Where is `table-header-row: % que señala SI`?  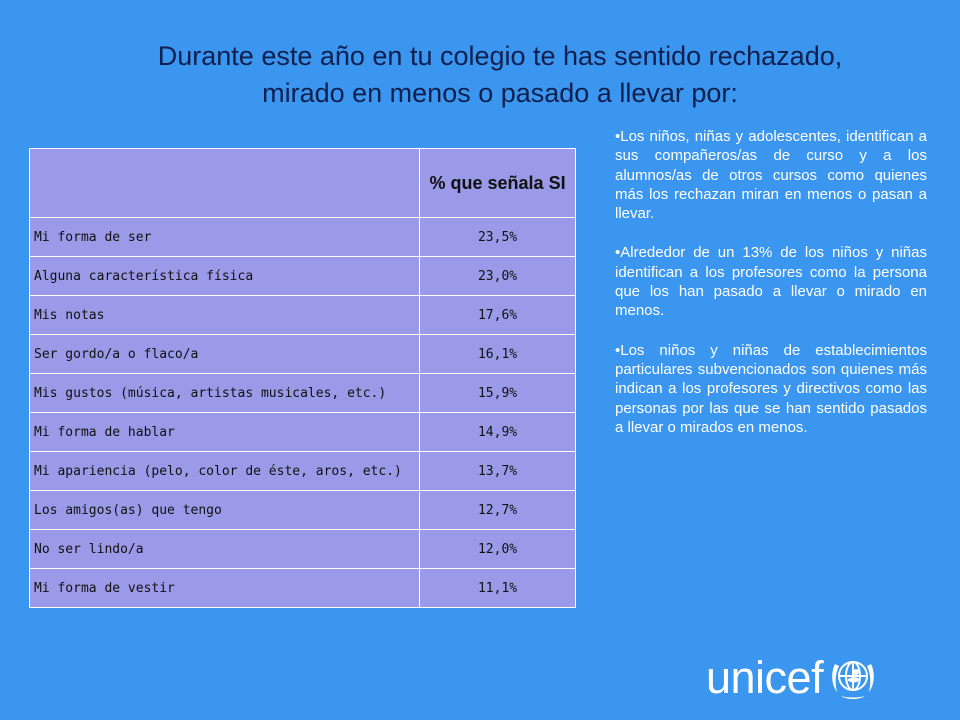
table-header-row: % que señala SI is located at coordinates (302, 183).